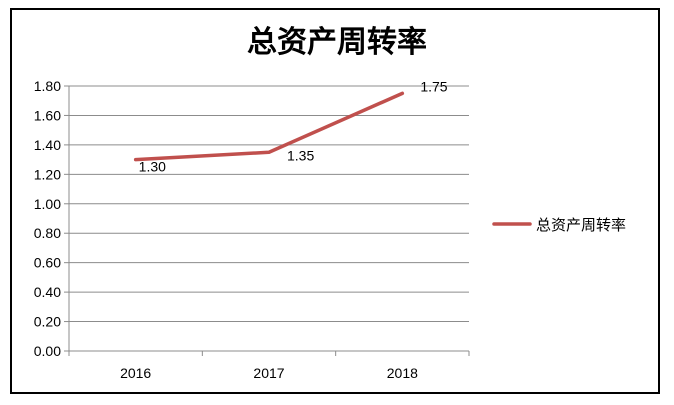  I want to click on x-tick-label: 2016, so click(135, 373).